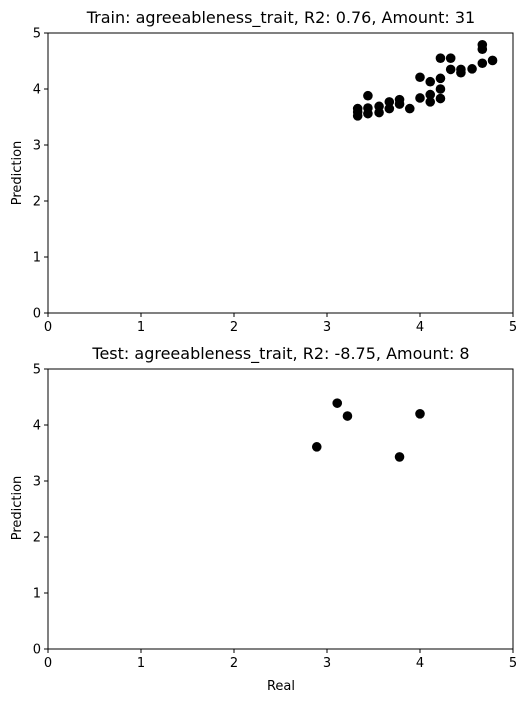 This screenshot has height=701, width=527. Describe the element at coordinates (368, 430) in the screenshot. I see `test-scatter-points` at that location.